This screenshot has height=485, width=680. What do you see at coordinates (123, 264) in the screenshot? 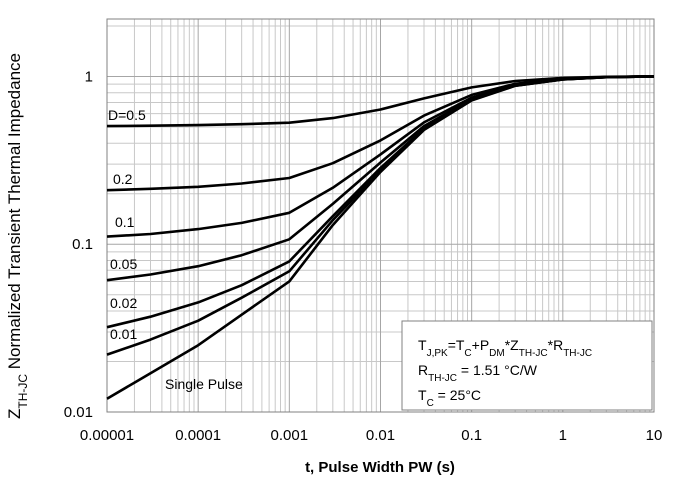
I see `series-label: 0.05` at bounding box center [123, 264].